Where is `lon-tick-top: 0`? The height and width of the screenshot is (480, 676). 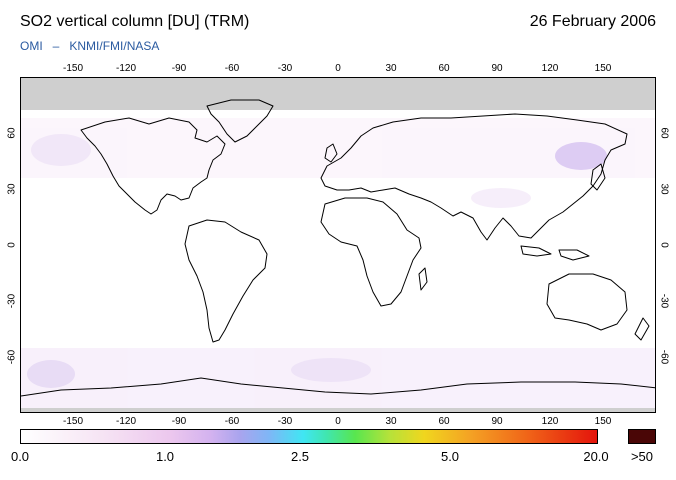
lon-tick-top: 0 is located at coordinates (338, 68).